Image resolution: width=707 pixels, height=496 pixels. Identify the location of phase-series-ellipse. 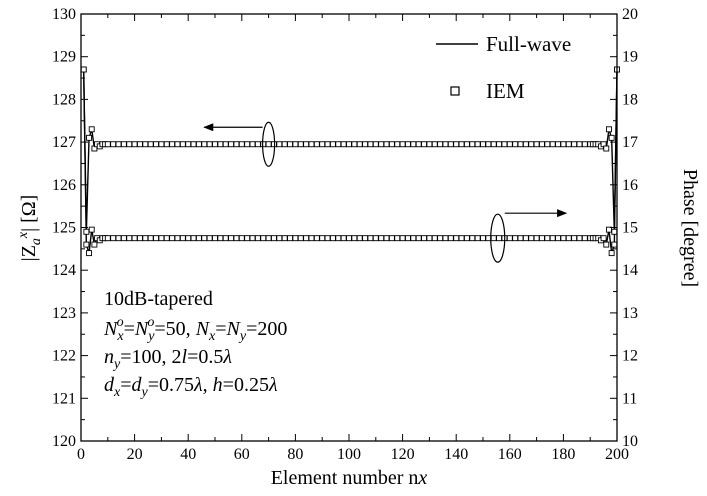
(498, 238).